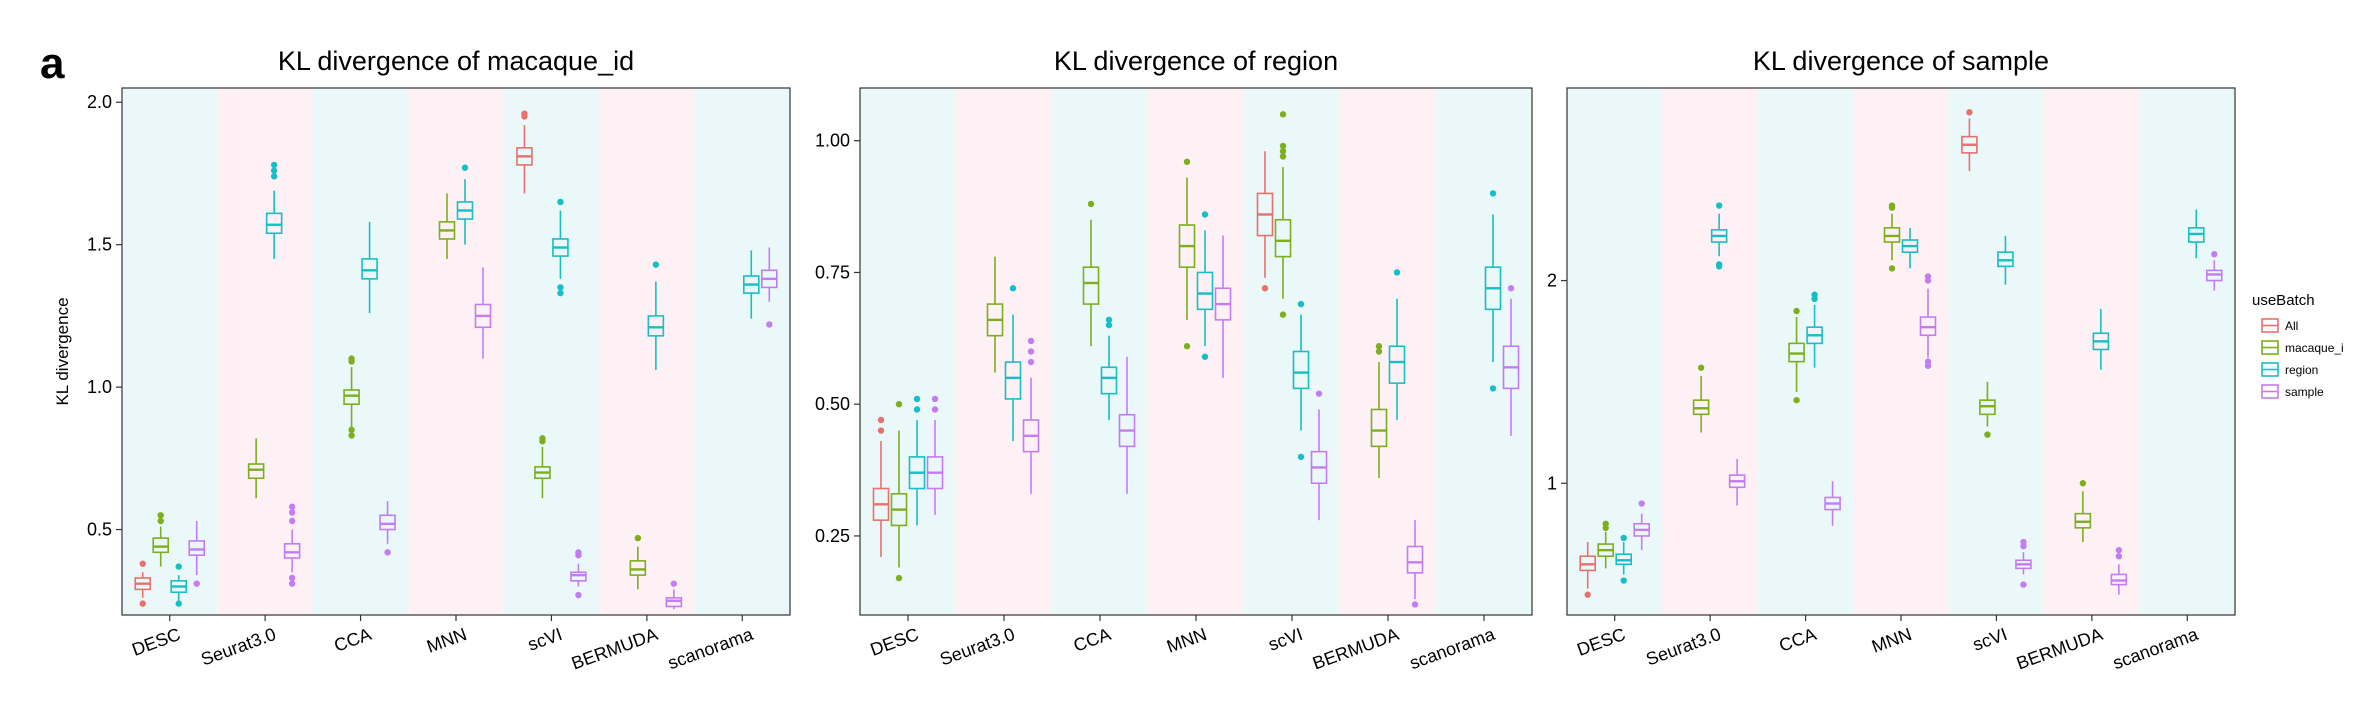 Image resolution: width=2380 pixels, height=702 pixels. Describe the element at coordinates (99, 245) in the screenshot. I see `y-tick-label: 1.5` at that location.